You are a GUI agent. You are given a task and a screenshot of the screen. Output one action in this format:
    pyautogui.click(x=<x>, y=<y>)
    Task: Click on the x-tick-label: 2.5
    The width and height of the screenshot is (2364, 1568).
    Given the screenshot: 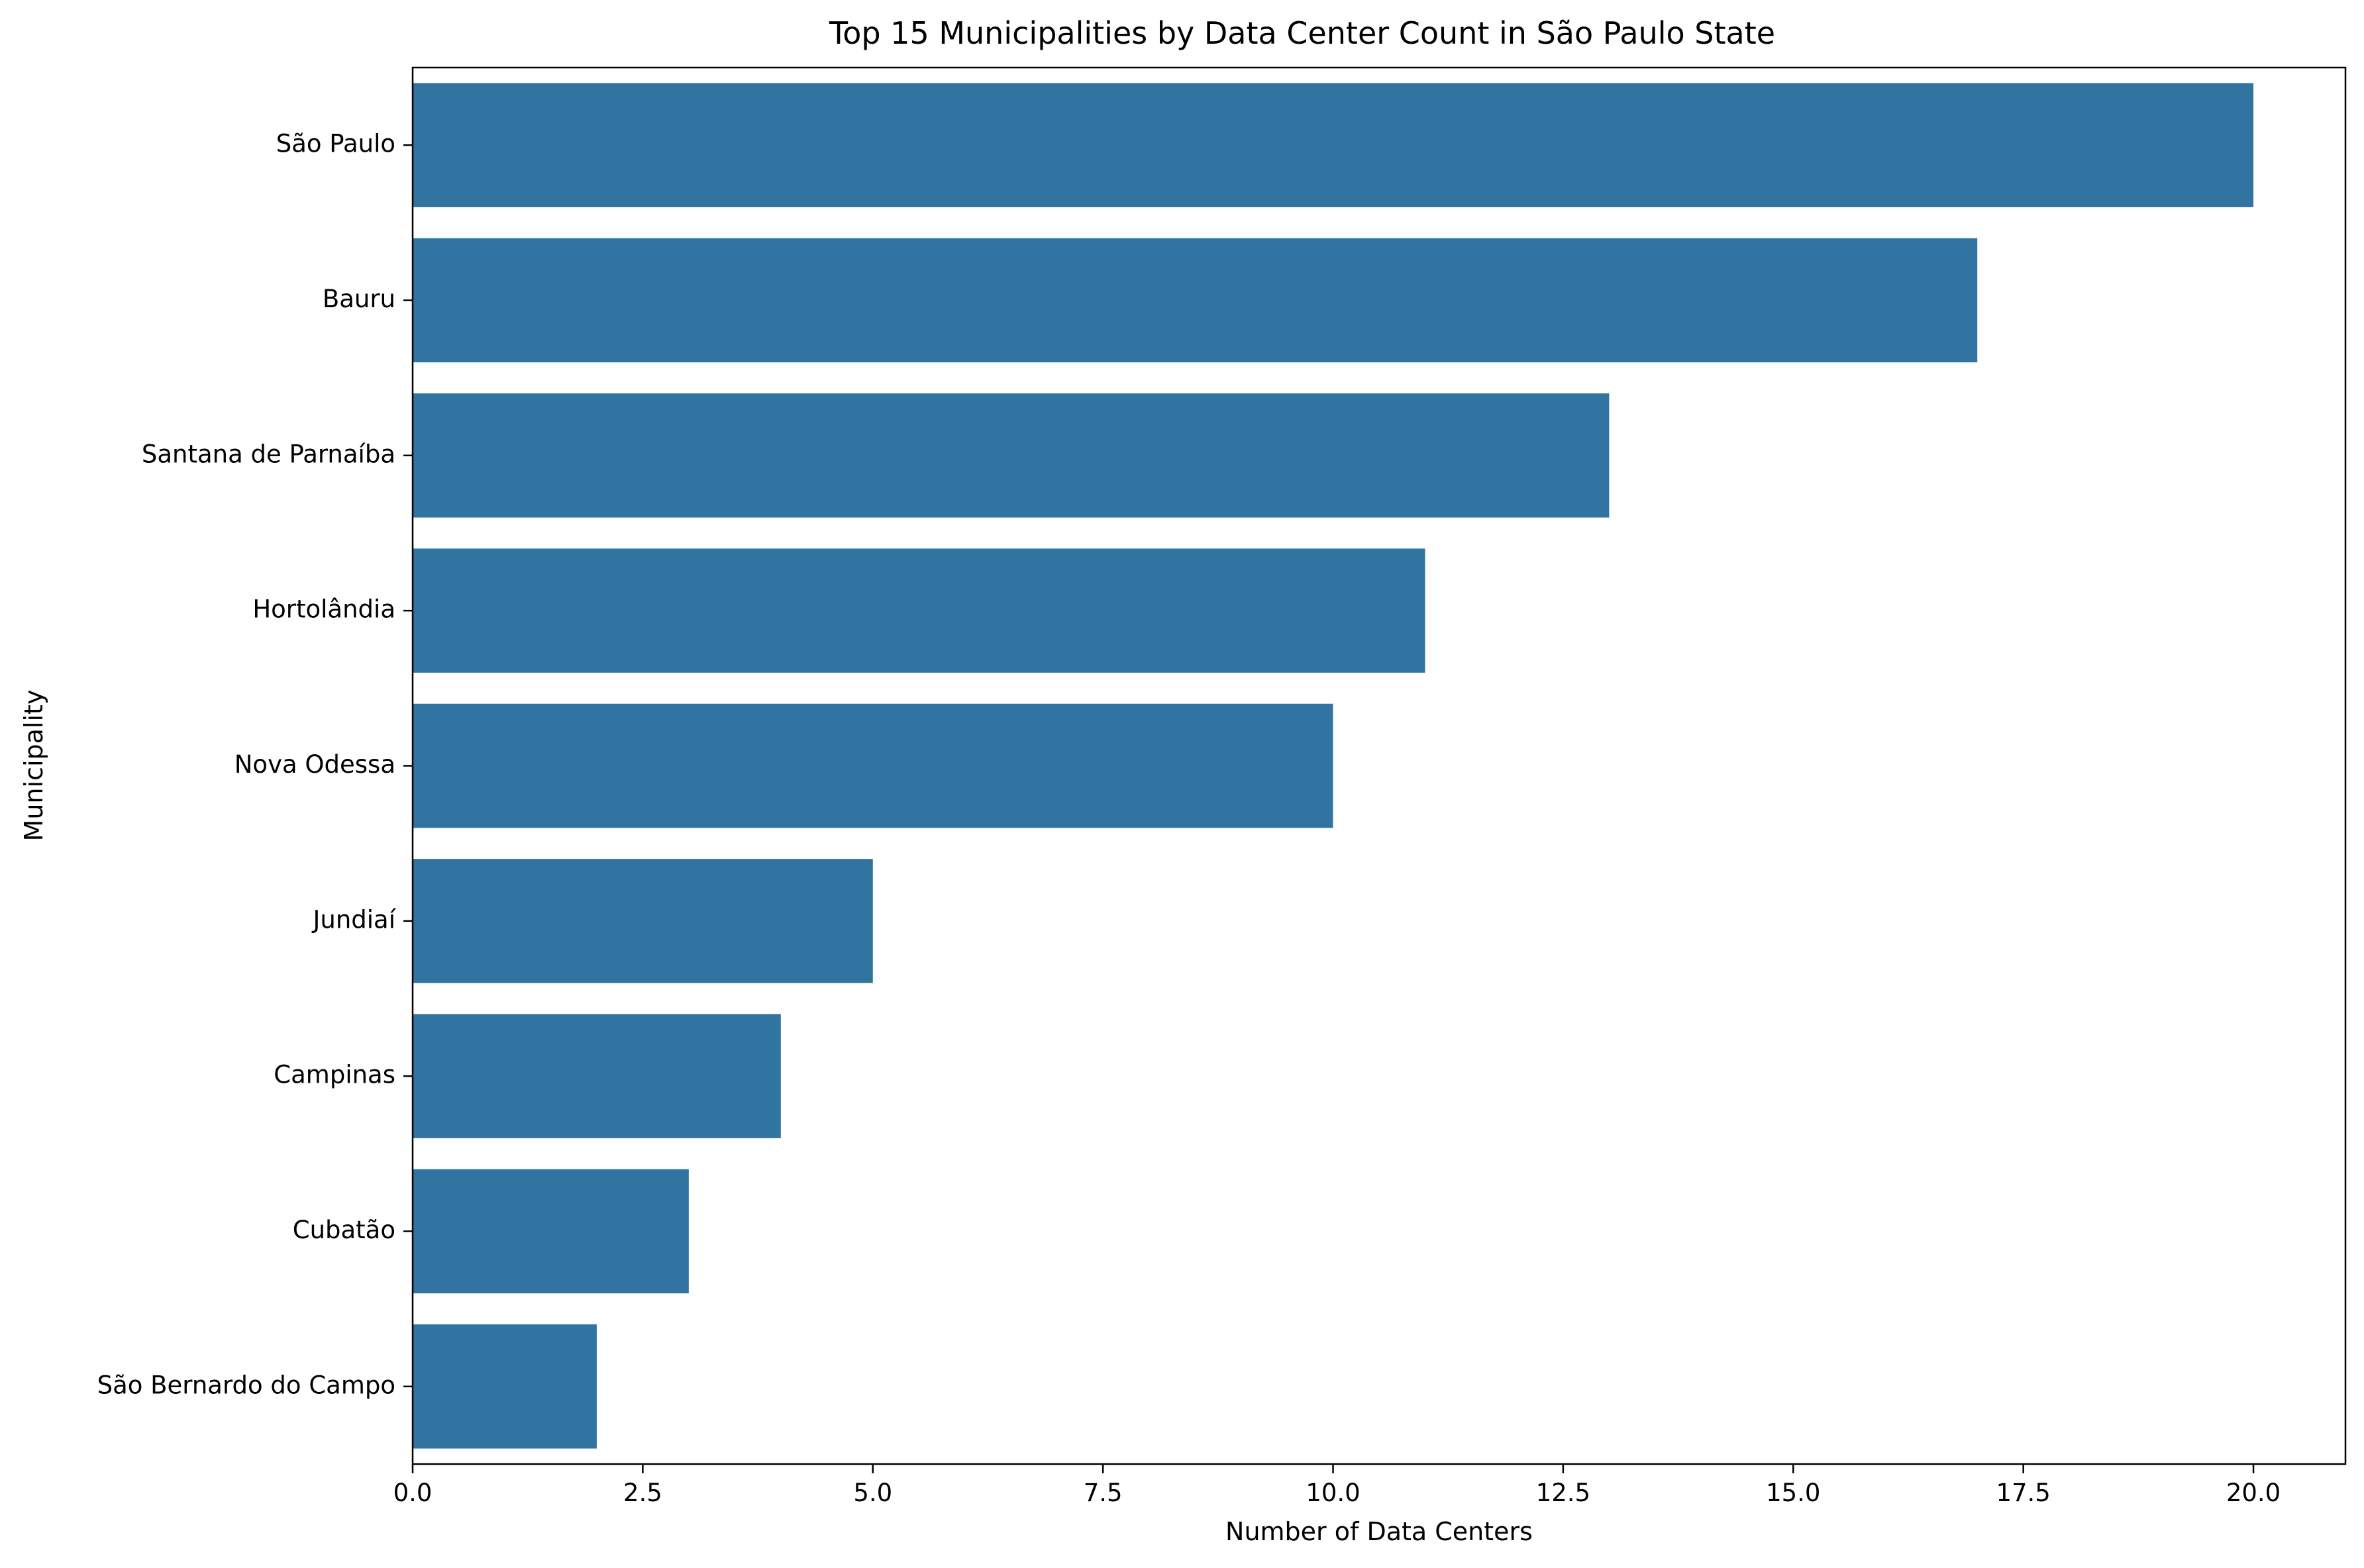 What is the action you would take?
    pyautogui.click(x=643, y=1493)
    